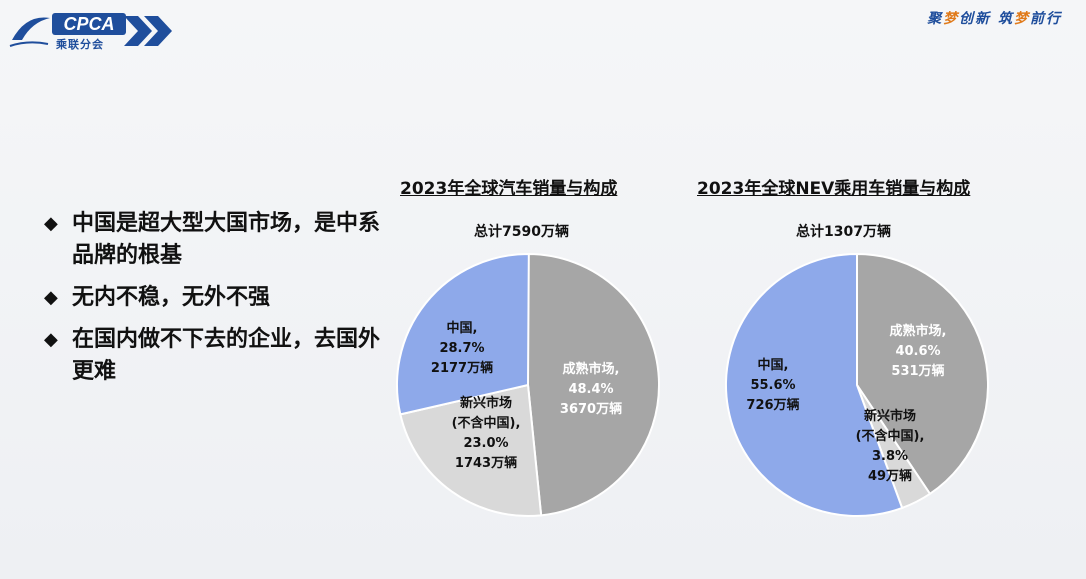 Image resolution: width=1086 pixels, height=579 pixels. What do you see at coordinates (543, 30) in the screenshot?
I see `slide-header: CPCA 乘联分会 聚梦创新 筑梦前行` at bounding box center [543, 30].